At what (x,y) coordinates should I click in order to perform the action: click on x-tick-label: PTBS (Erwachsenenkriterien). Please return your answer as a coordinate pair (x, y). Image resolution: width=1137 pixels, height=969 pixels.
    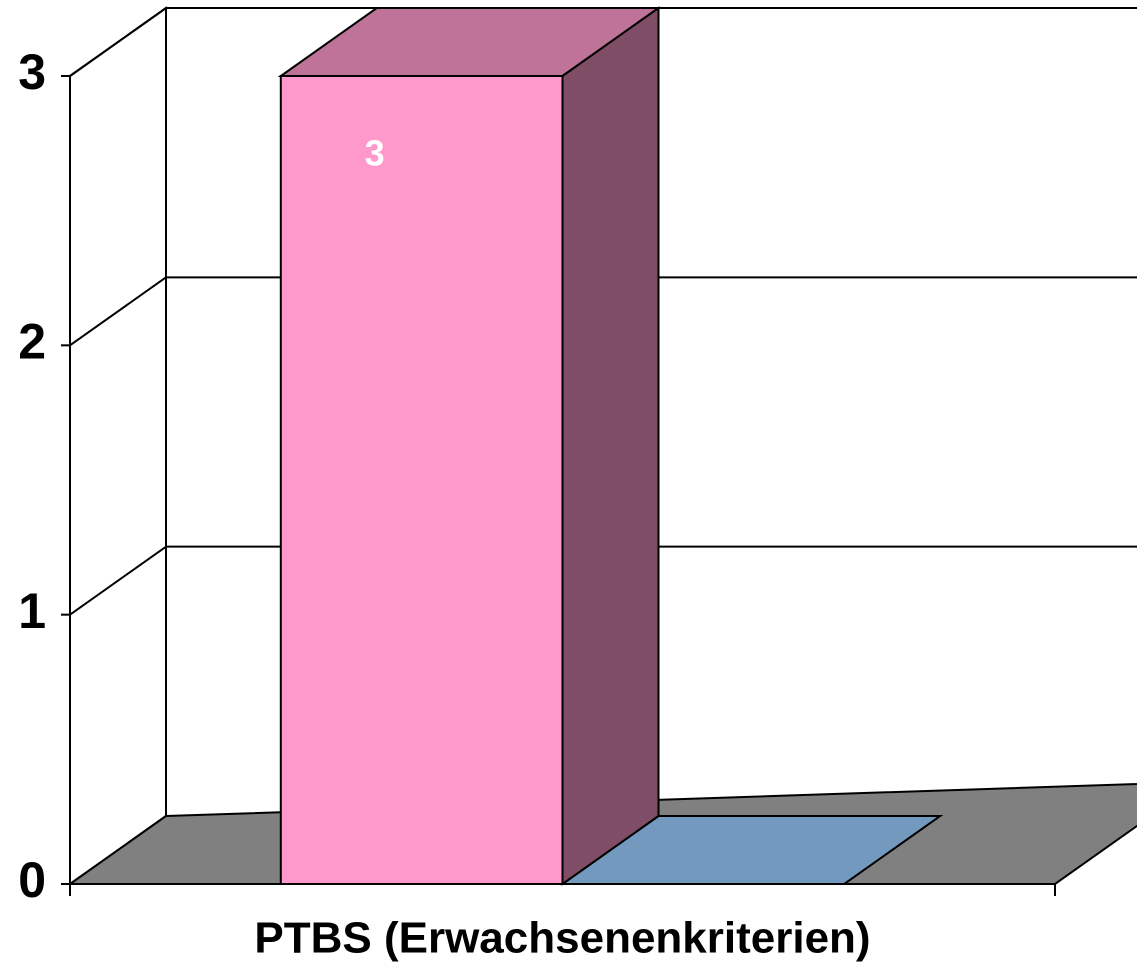
    Looking at the image, I should click on (562, 938).